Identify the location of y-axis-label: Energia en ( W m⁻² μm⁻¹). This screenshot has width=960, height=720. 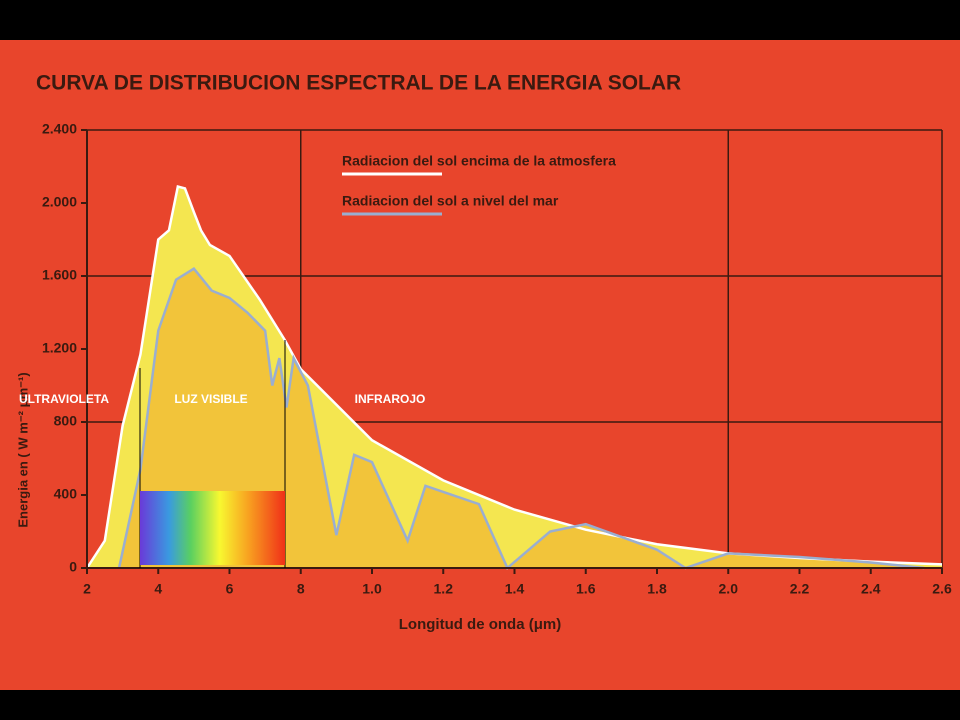
(22, 449).